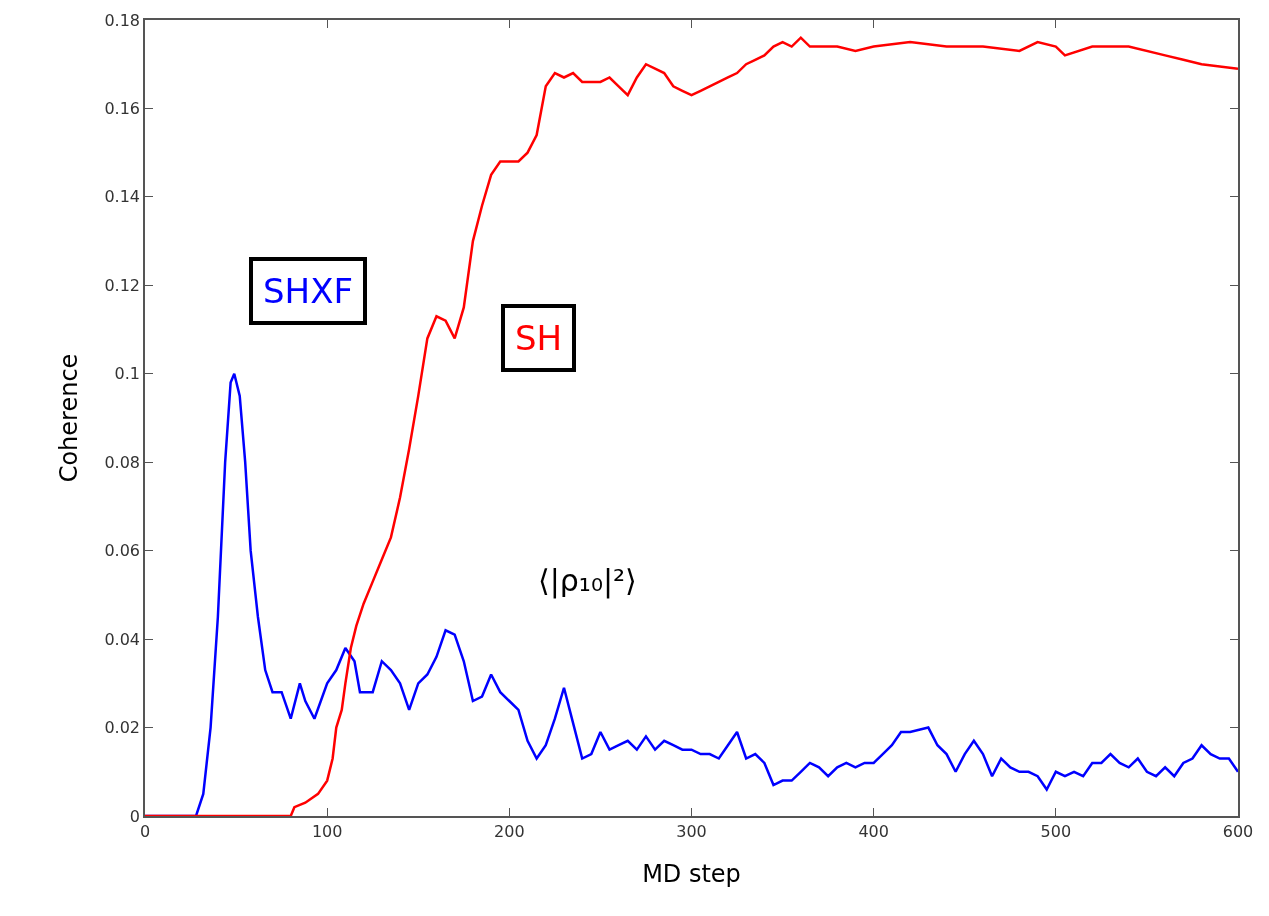  Describe the element at coordinates (509, 831) in the screenshot. I see `x-tick-label: 200` at that location.